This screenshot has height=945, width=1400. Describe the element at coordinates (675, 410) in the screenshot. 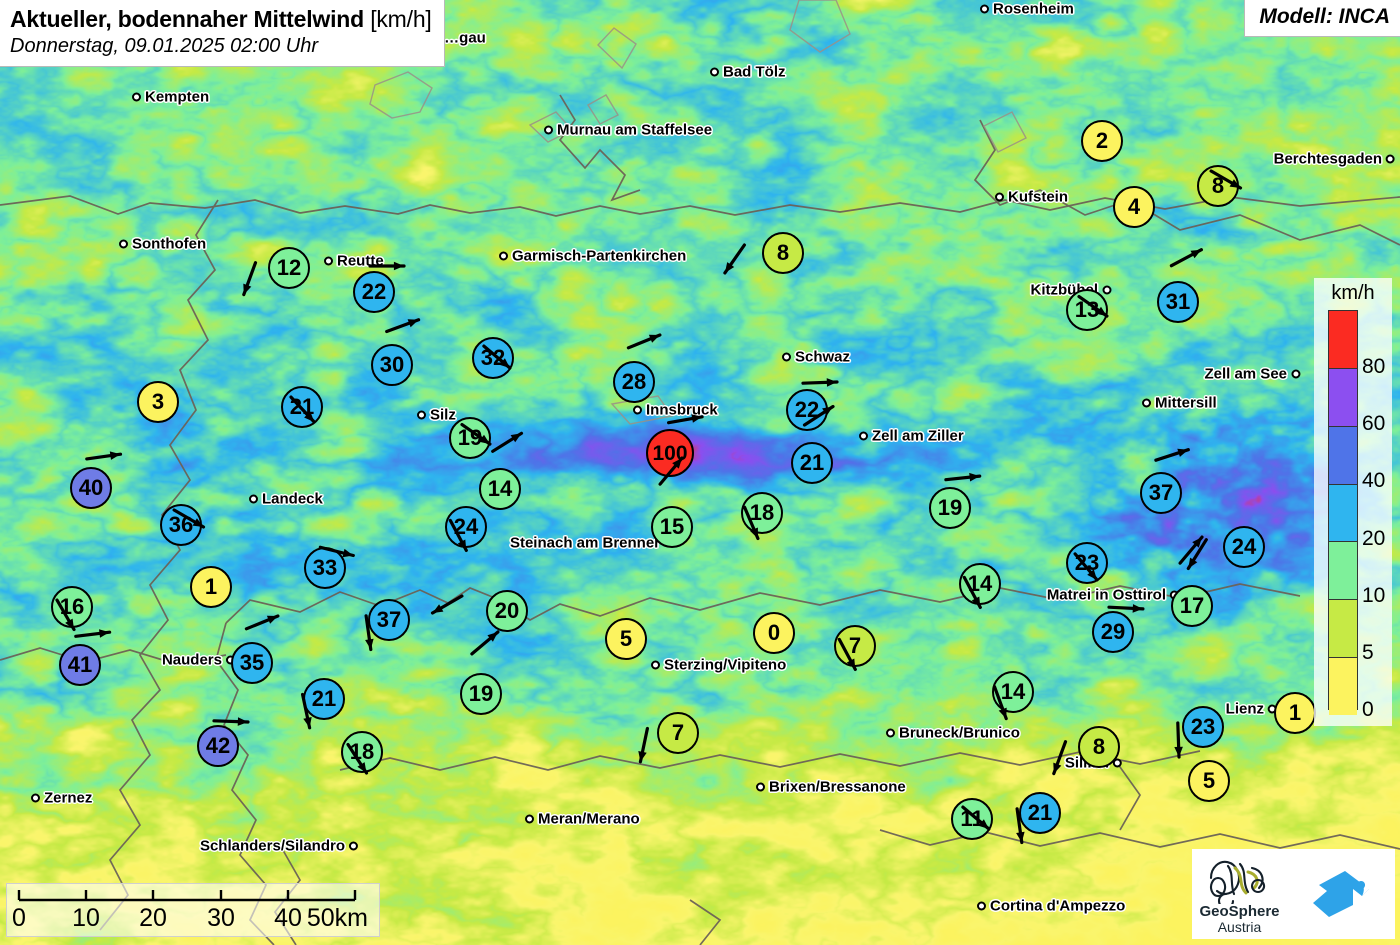

I see `city-label: Innsbruck` at that location.